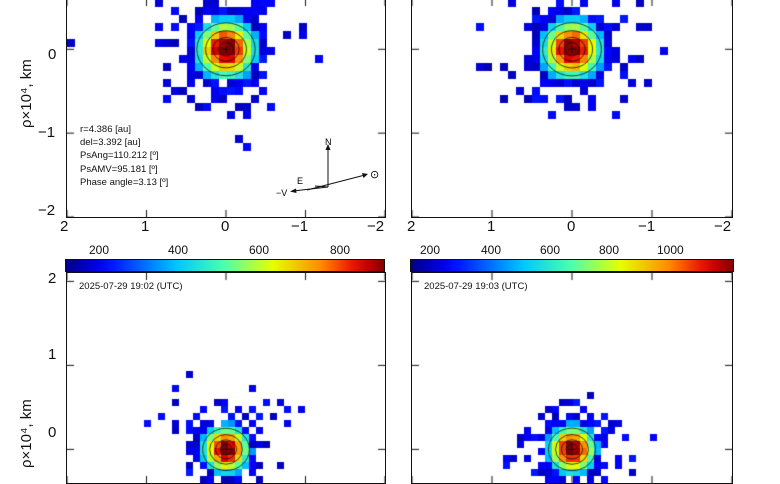  Describe the element at coordinates (550, 250) in the screenshot. I see `colorbar-tick-br-2: 600` at that location.